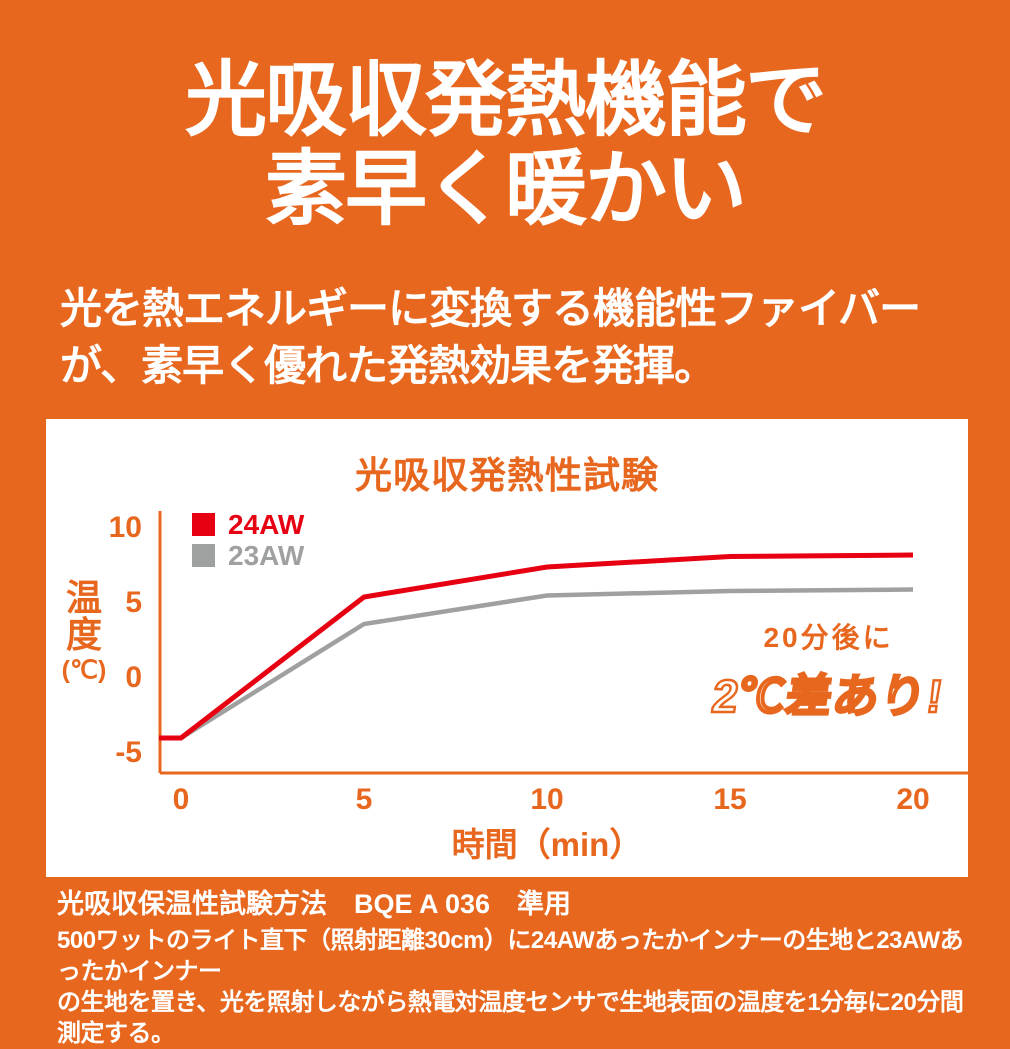 The height and width of the screenshot is (1049, 1010). What do you see at coordinates (490, 308) in the screenshot?
I see `subtitle-line1: 光を熱エネルギーに変換する機能性ファイバー` at bounding box center [490, 308].